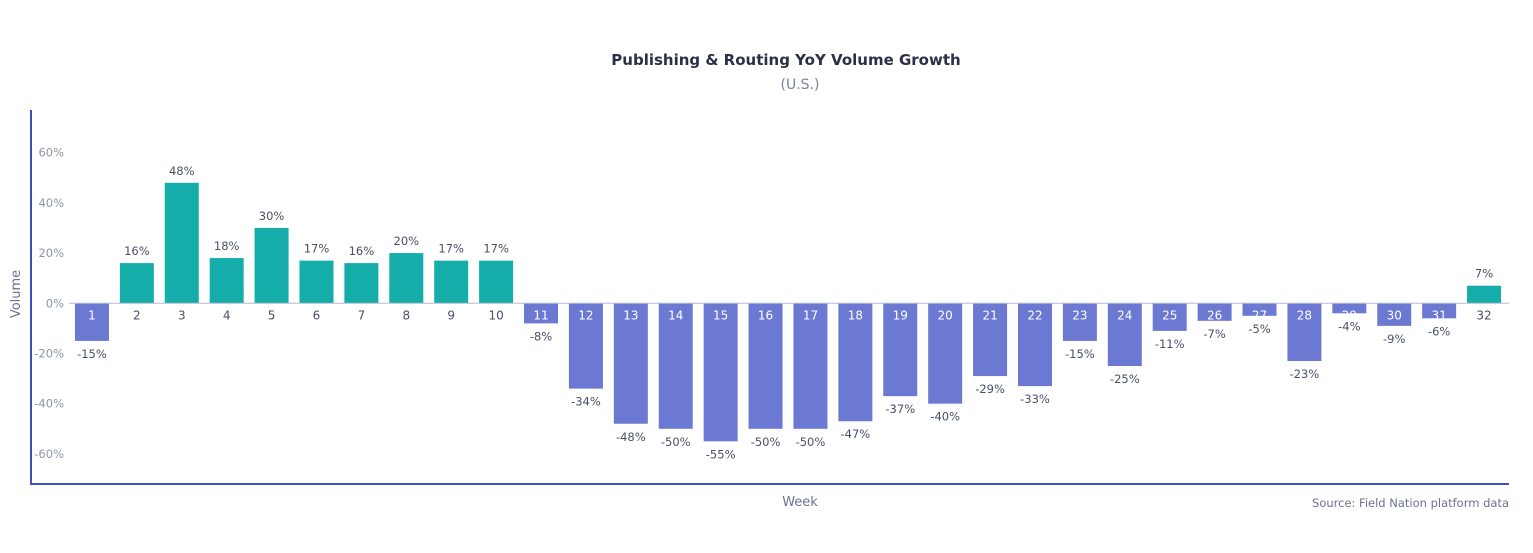 The height and width of the screenshot is (553, 1533). What do you see at coordinates (1080, 354) in the screenshot?
I see `data-label: -15%` at bounding box center [1080, 354].